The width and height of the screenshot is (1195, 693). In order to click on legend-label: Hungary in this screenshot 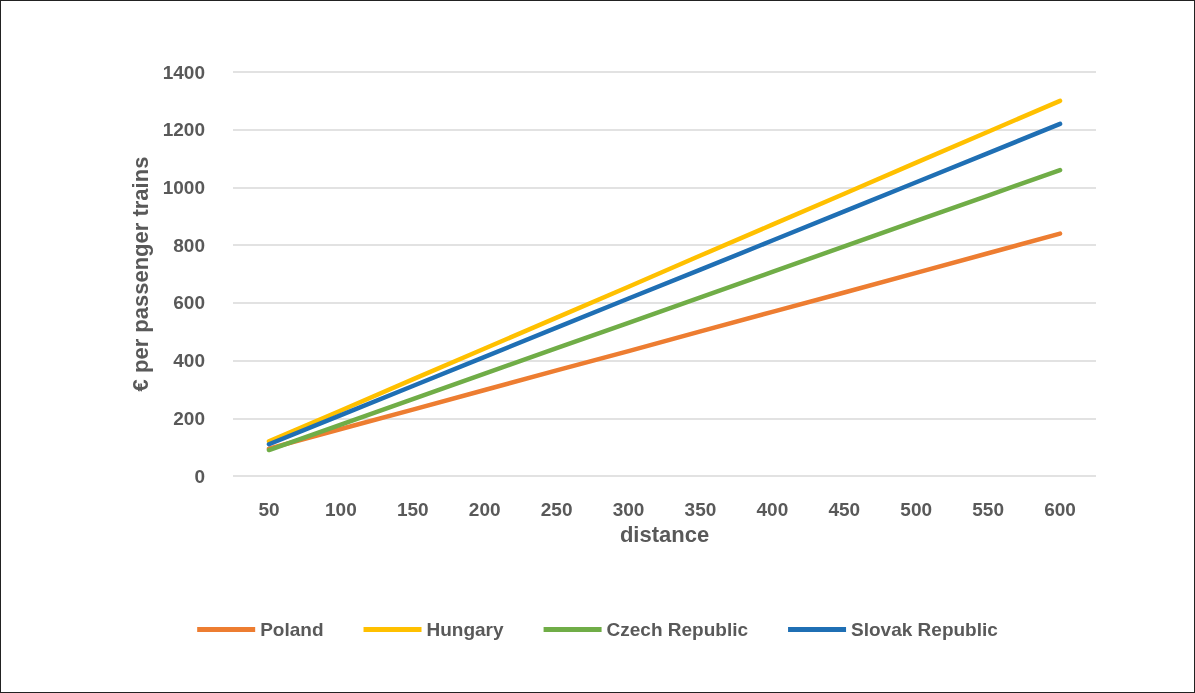, I will do `click(465, 629)`.